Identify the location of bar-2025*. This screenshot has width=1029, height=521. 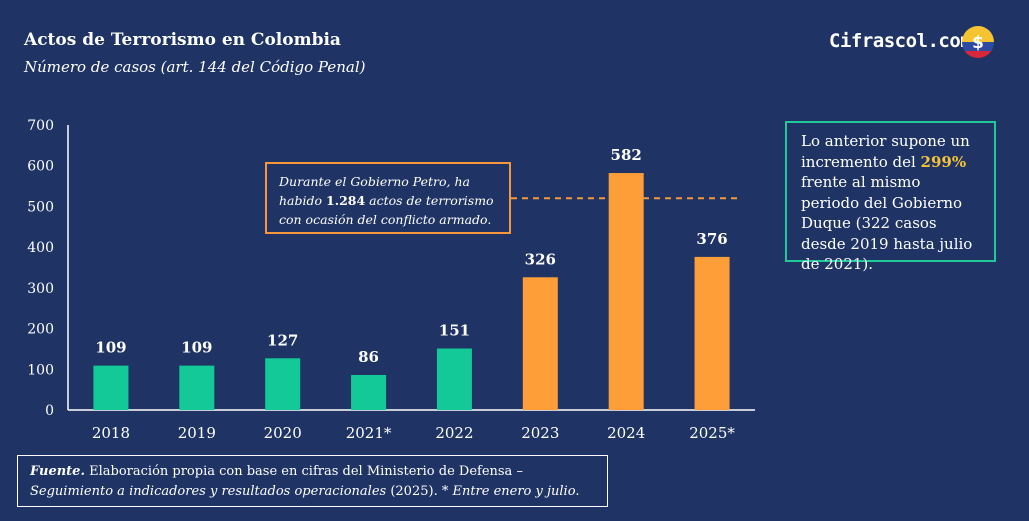
(712, 333).